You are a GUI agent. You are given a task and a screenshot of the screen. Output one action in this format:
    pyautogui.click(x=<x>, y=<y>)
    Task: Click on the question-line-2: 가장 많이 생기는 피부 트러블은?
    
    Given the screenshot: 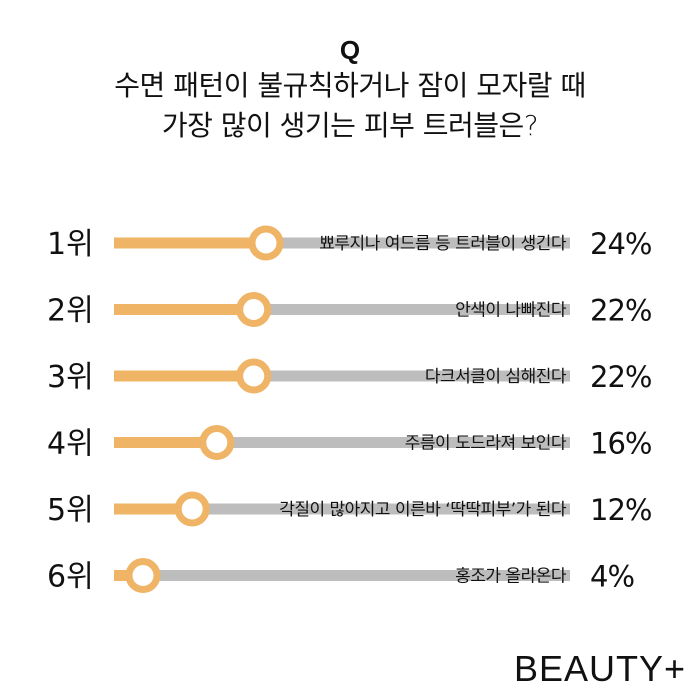 What is the action you would take?
    pyautogui.click(x=350, y=125)
    